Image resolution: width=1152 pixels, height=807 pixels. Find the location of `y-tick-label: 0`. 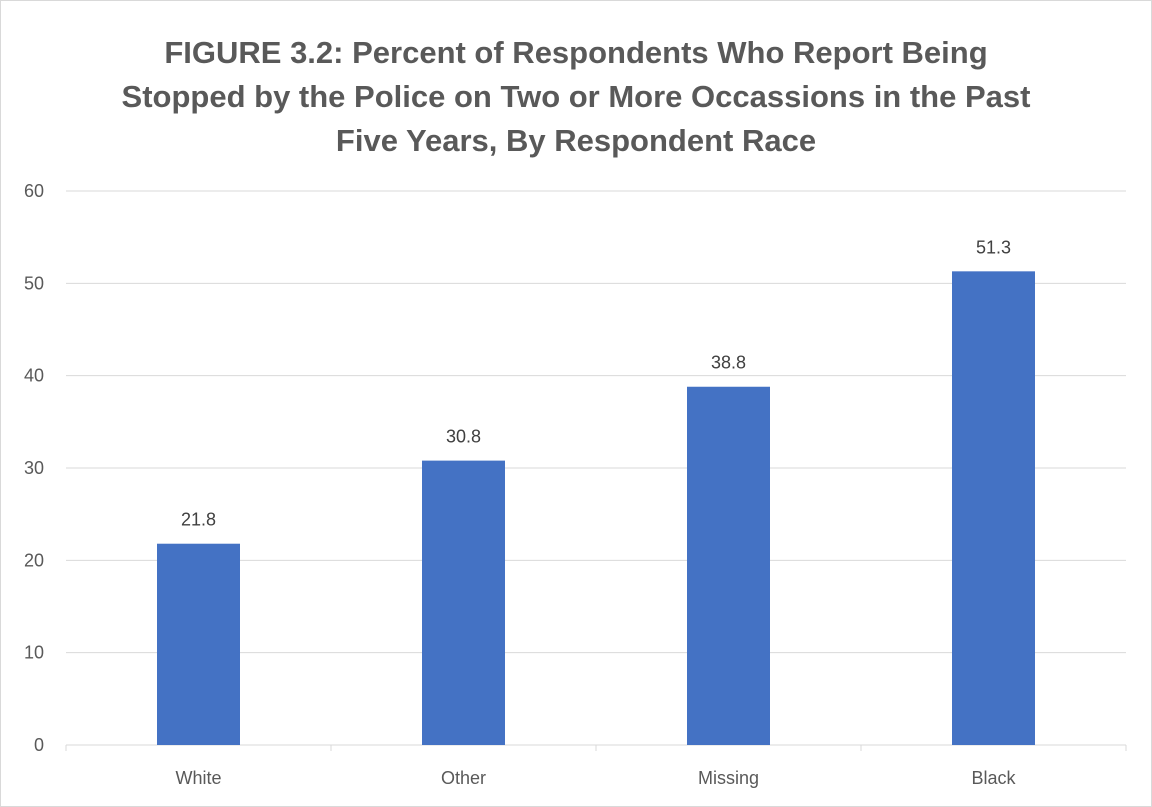

y-tick-label: 0 is located at coordinates (39, 745).